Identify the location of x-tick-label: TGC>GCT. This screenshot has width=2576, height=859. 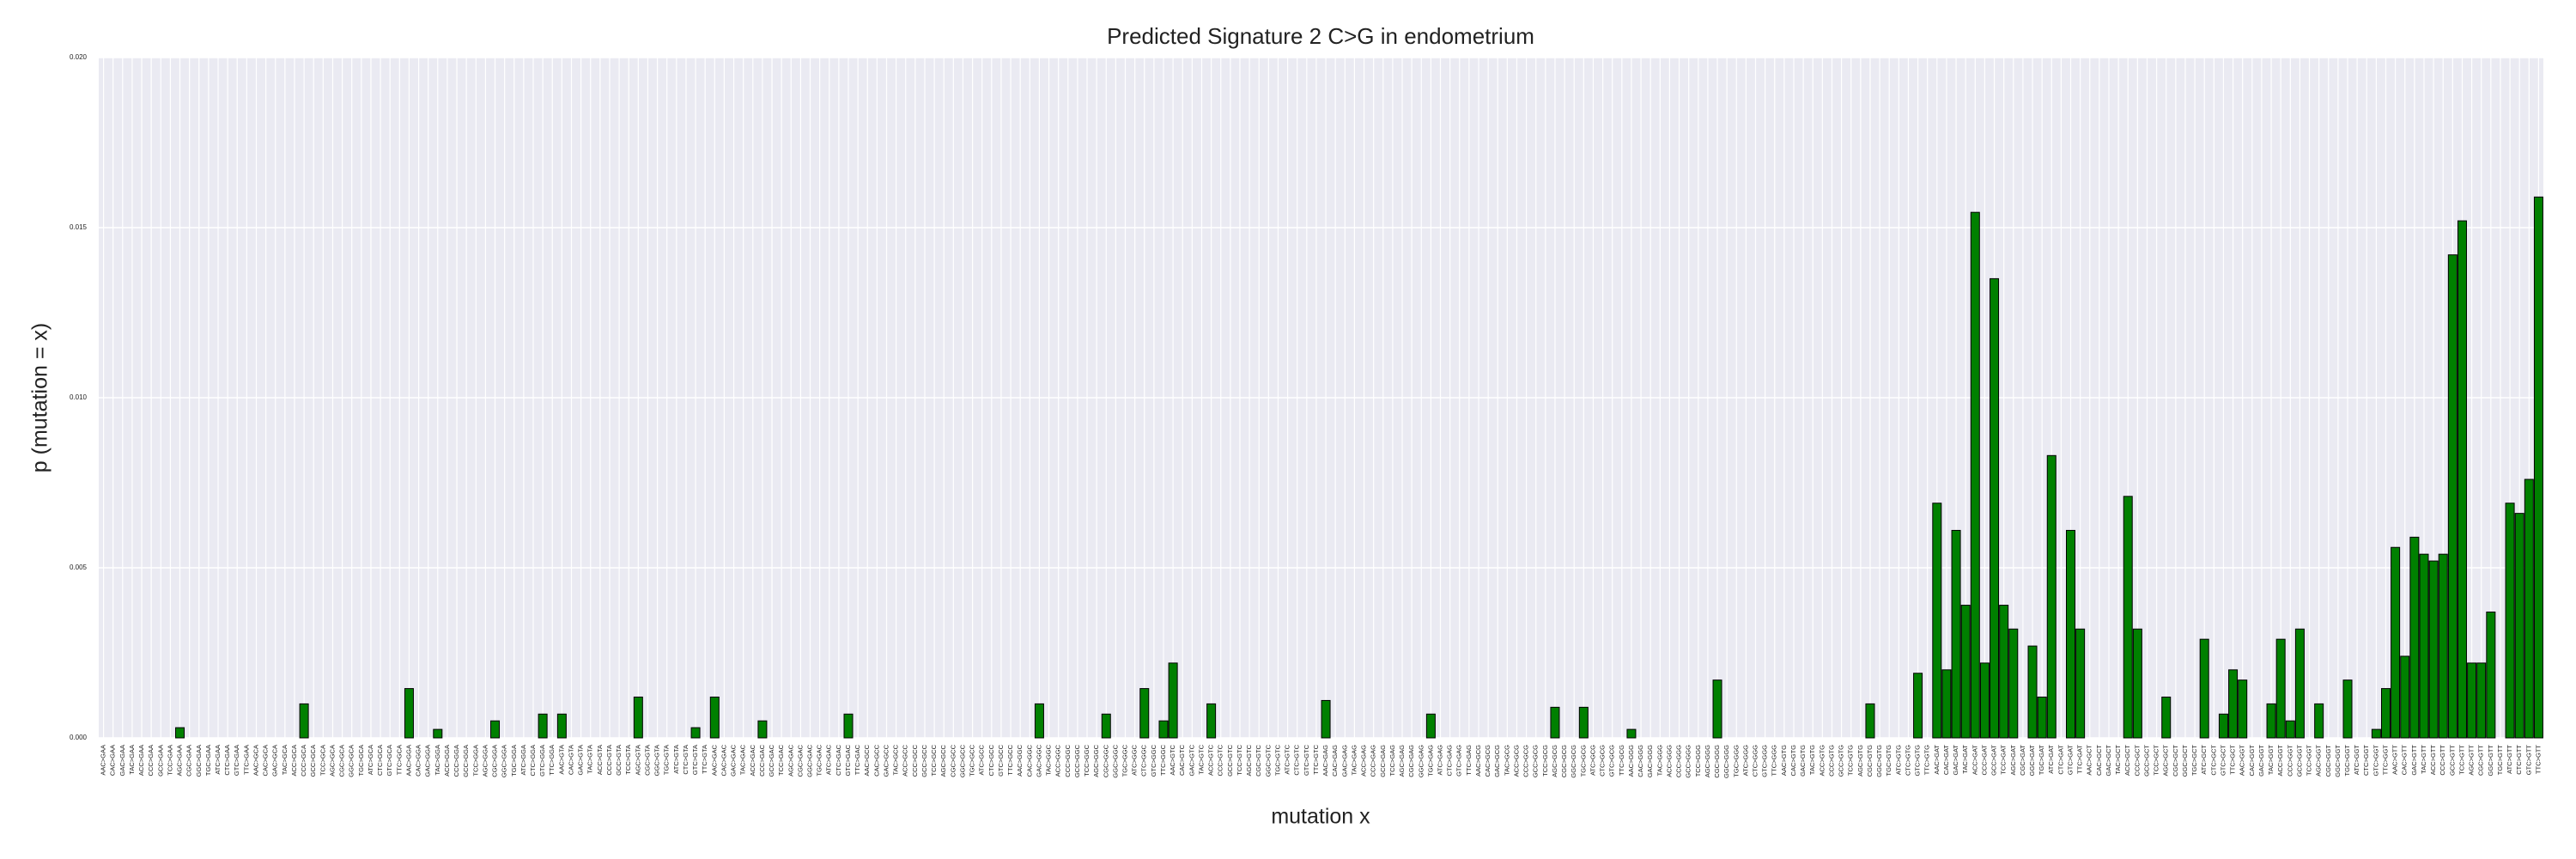
(2194, 760).